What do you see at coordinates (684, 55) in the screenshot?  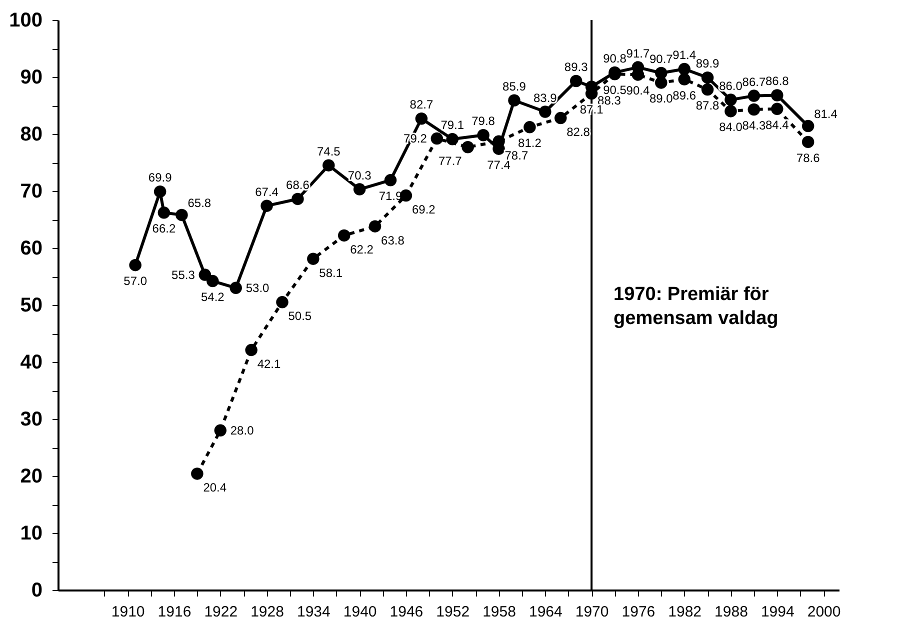 I see `data-label: 91.4` at bounding box center [684, 55].